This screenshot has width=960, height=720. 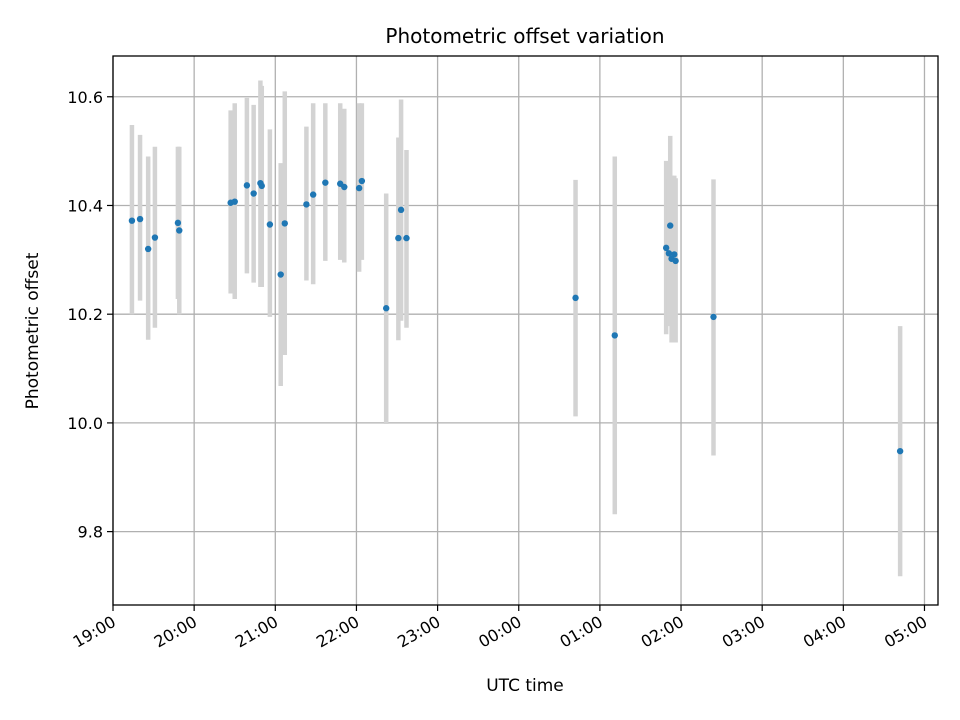 I want to click on x-tick-label: 01:00, so click(x=580, y=632).